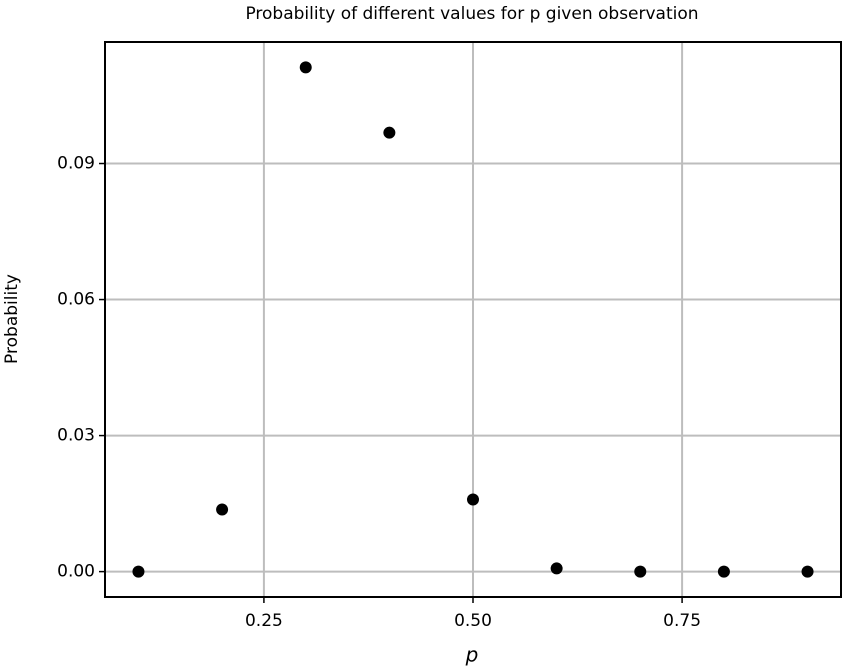 The image size is (844, 669). What do you see at coordinates (76, 572) in the screenshot?
I see `y-tick-label: 0.00` at bounding box center [76, 572].